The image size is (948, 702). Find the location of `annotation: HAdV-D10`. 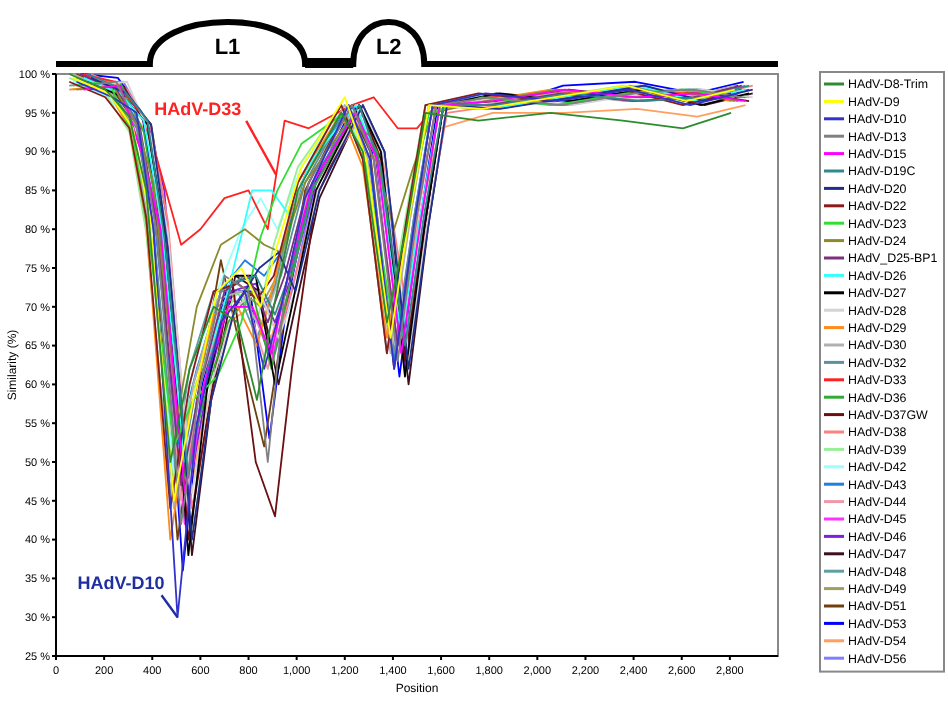

annotation: HAdV-D10 is located at coordinates (121, 583).